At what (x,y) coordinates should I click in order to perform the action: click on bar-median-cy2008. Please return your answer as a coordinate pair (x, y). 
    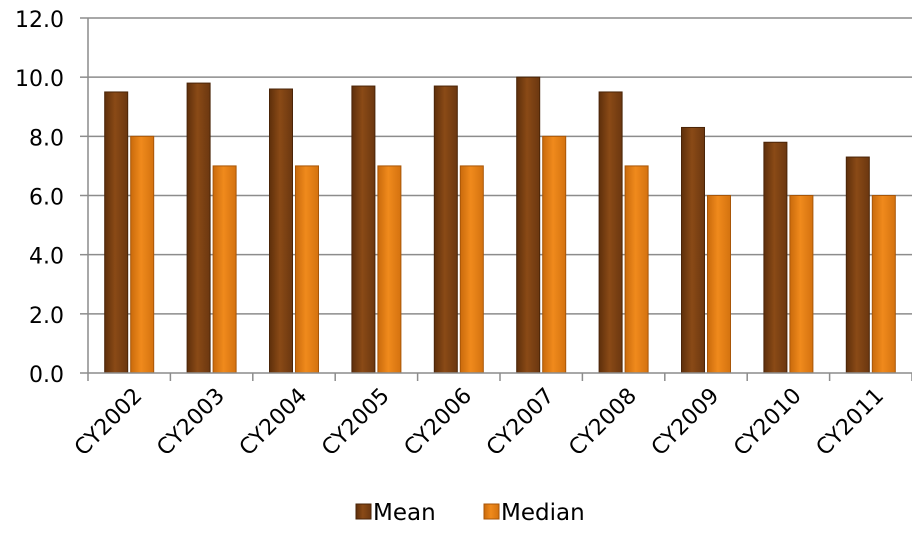
    Looking at the image, I should click on (636, 269).